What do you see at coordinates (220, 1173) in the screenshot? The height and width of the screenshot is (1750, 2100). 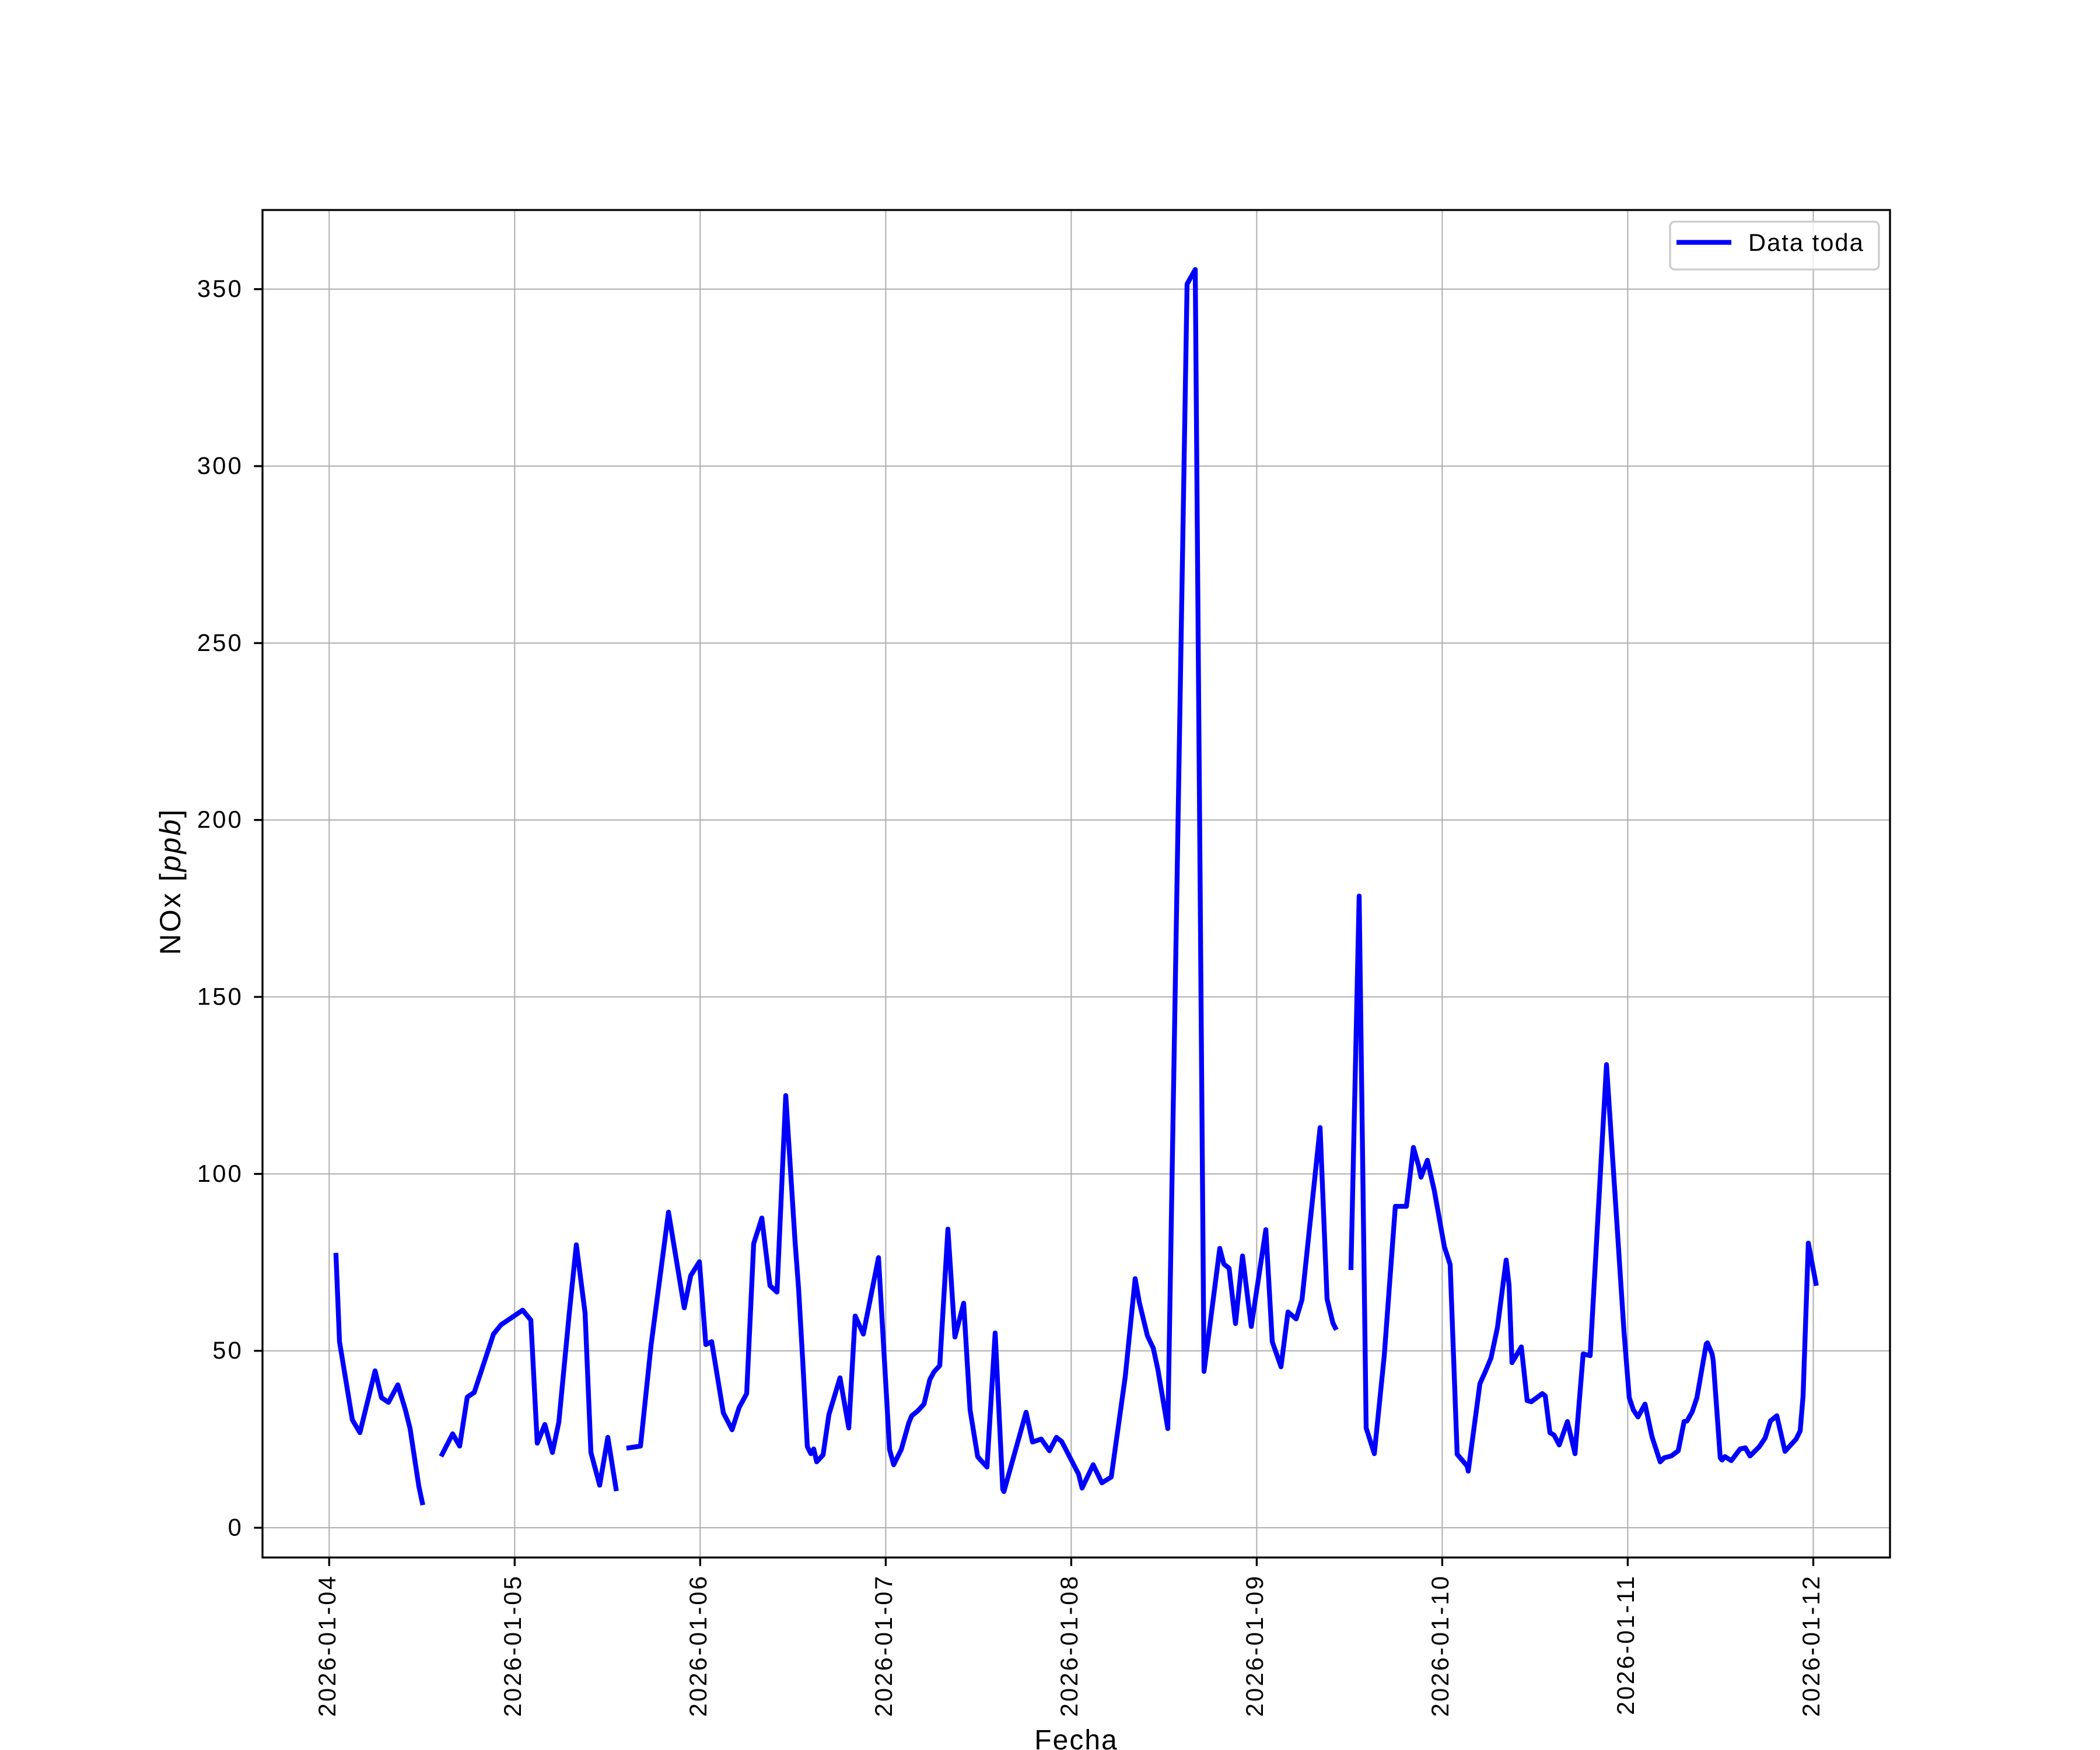 I see `svg-text: 100` at bounding box center [220, 1173].